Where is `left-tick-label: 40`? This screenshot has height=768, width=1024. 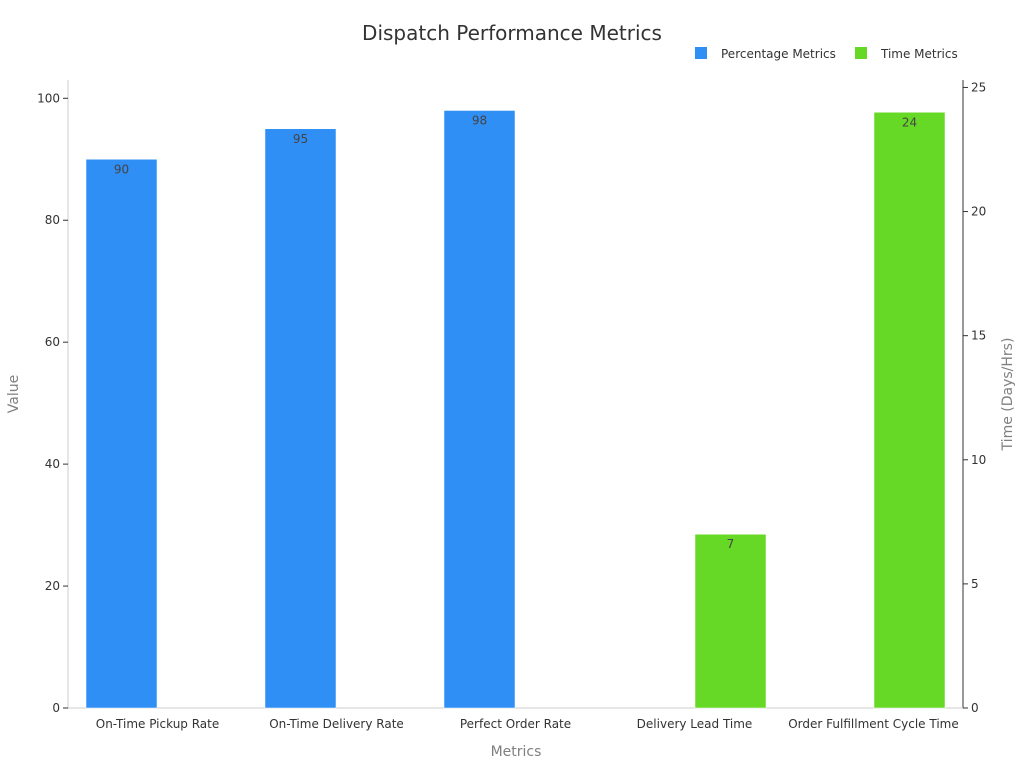
left-tick-label: 40 is located at coordinates (52, 464).